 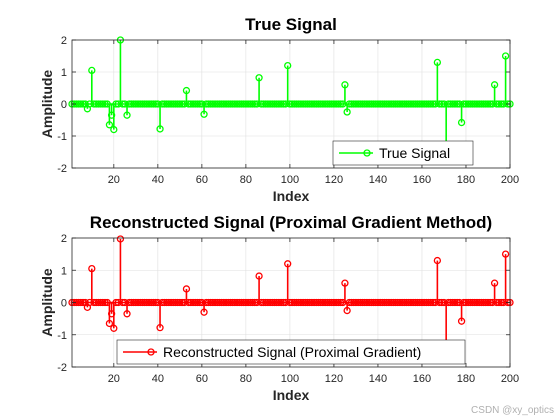 I want to click on legend-box, so click(x=291, y=352).